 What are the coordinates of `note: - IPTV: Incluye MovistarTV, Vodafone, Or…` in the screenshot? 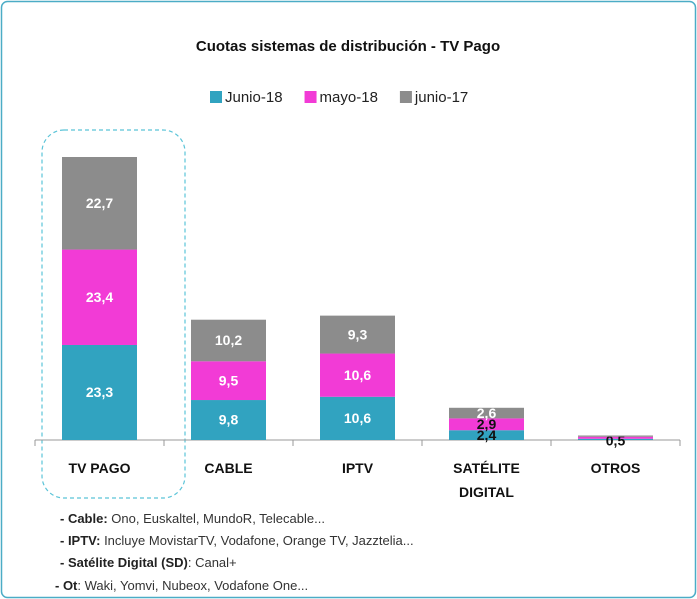 It's located at (237, 540).